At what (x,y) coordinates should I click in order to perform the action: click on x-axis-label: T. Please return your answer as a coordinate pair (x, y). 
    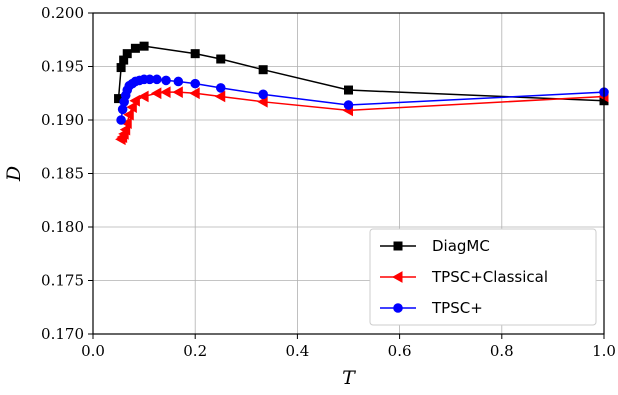
    Looking at the image, I should click on (349, 378).